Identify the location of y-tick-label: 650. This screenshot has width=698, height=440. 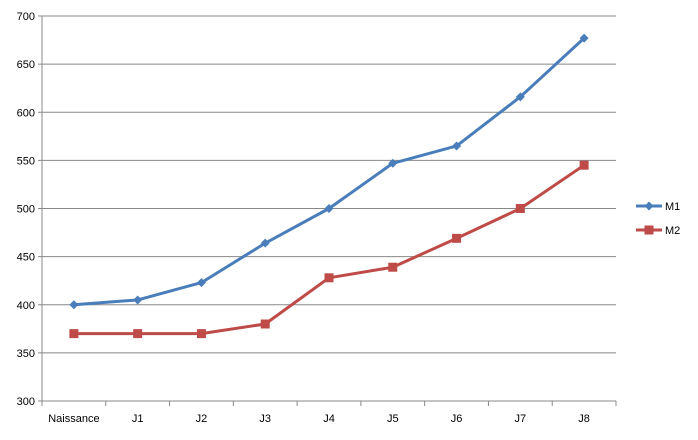
(26, 65).